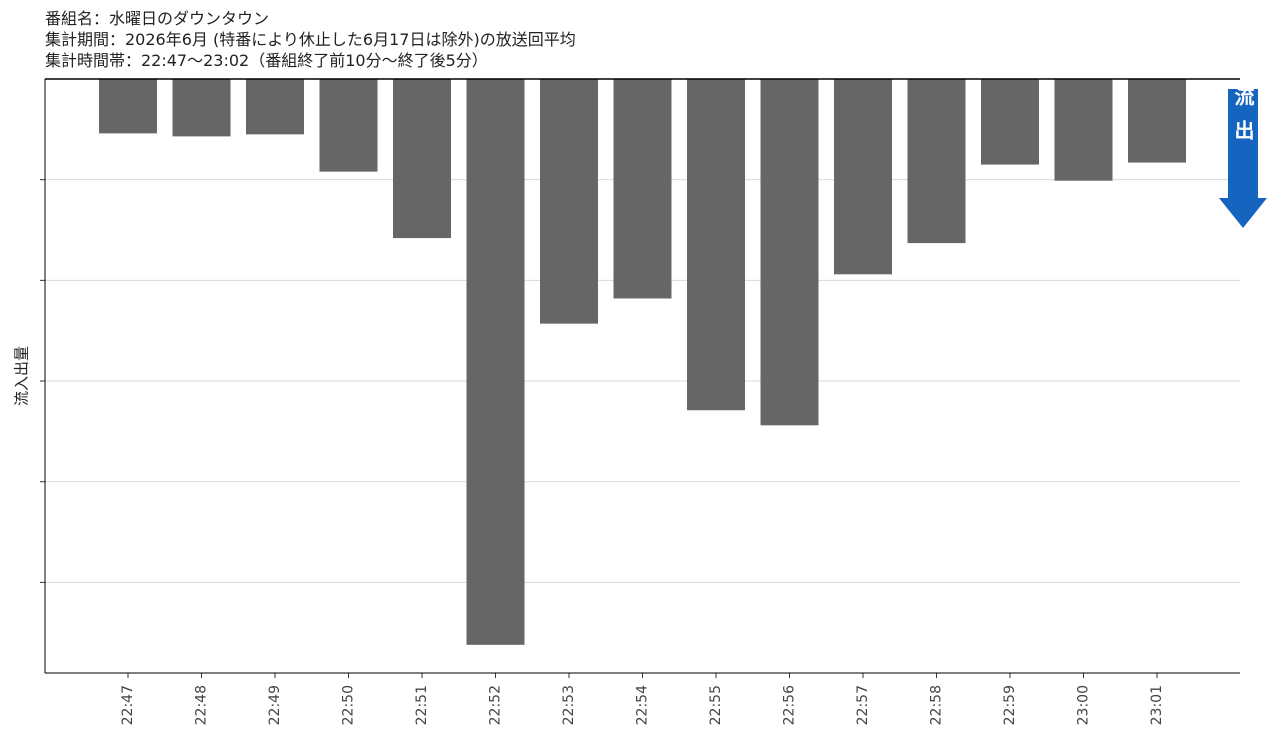 The height and width of the screenshot is (738, 1280). Describe the element at coordinates (202, 705) in the screenshot. I see `x-tick-label: 22:48` at that location.